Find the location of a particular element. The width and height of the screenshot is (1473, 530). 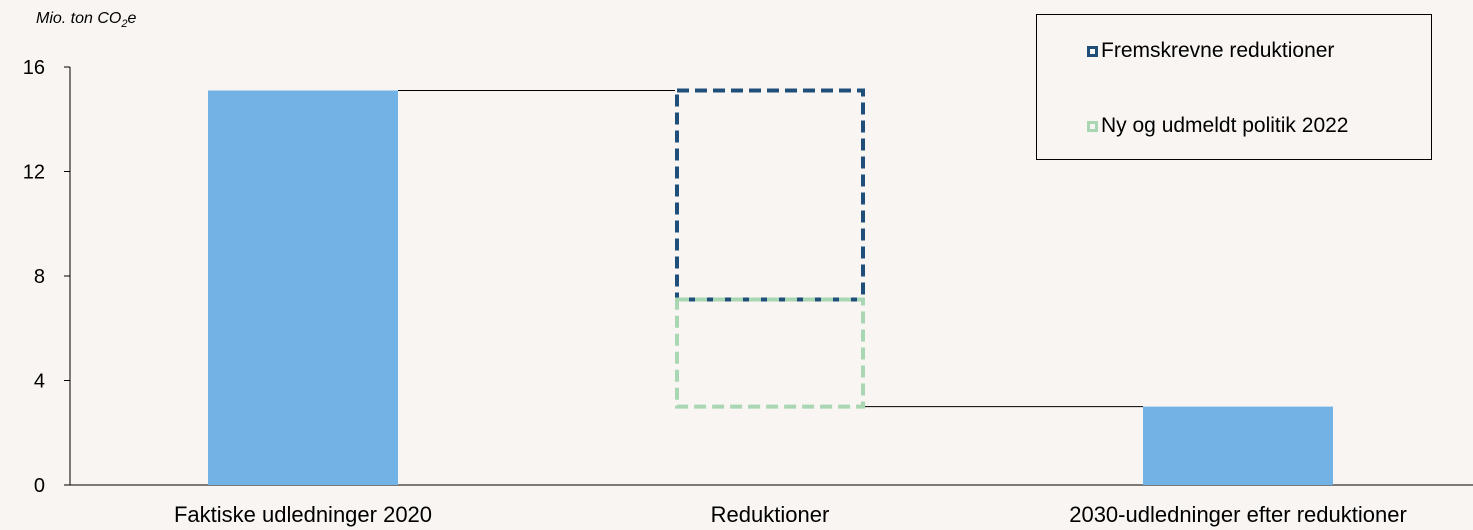

legend-swatch-ny-politik is located at coordinates (1092, 126).